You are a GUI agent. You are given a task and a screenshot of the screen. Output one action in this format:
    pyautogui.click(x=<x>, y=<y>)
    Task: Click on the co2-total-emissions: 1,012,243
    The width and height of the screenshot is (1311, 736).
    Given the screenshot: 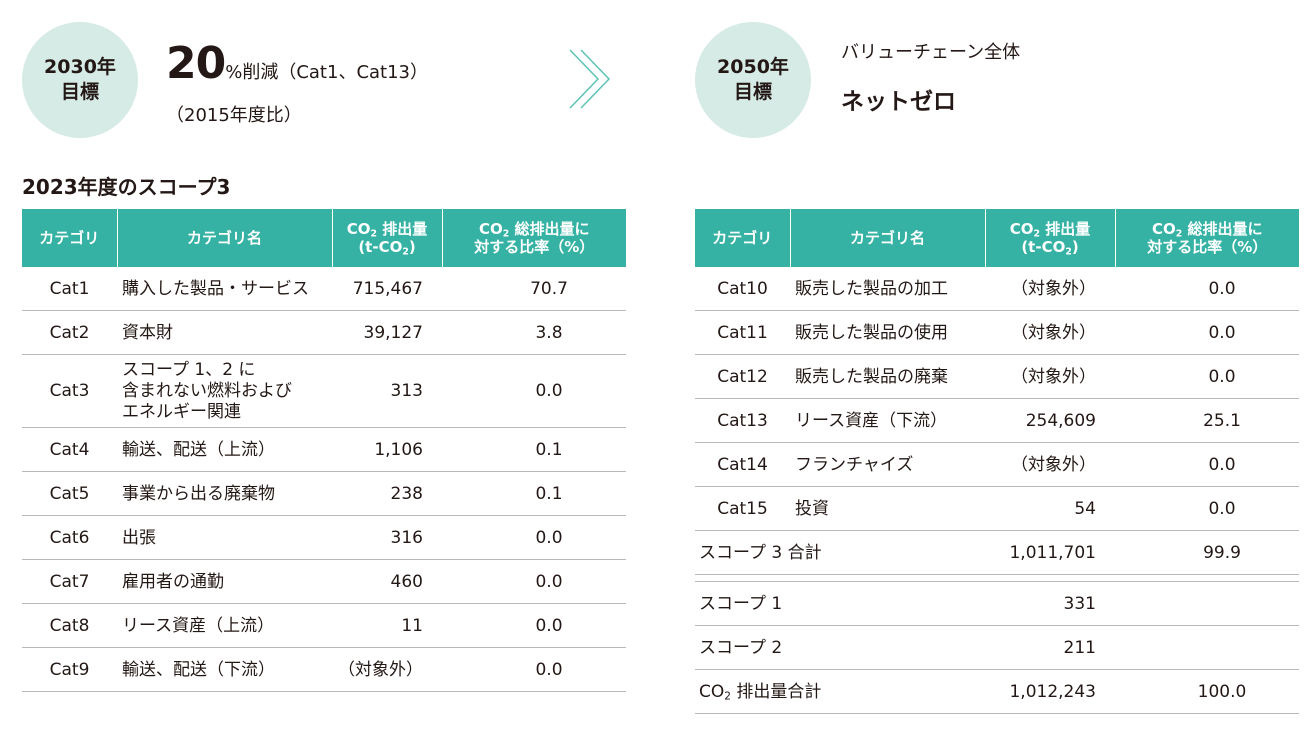 What is the action you would take?
    pyautogui.click(x=1050, y=691)
    